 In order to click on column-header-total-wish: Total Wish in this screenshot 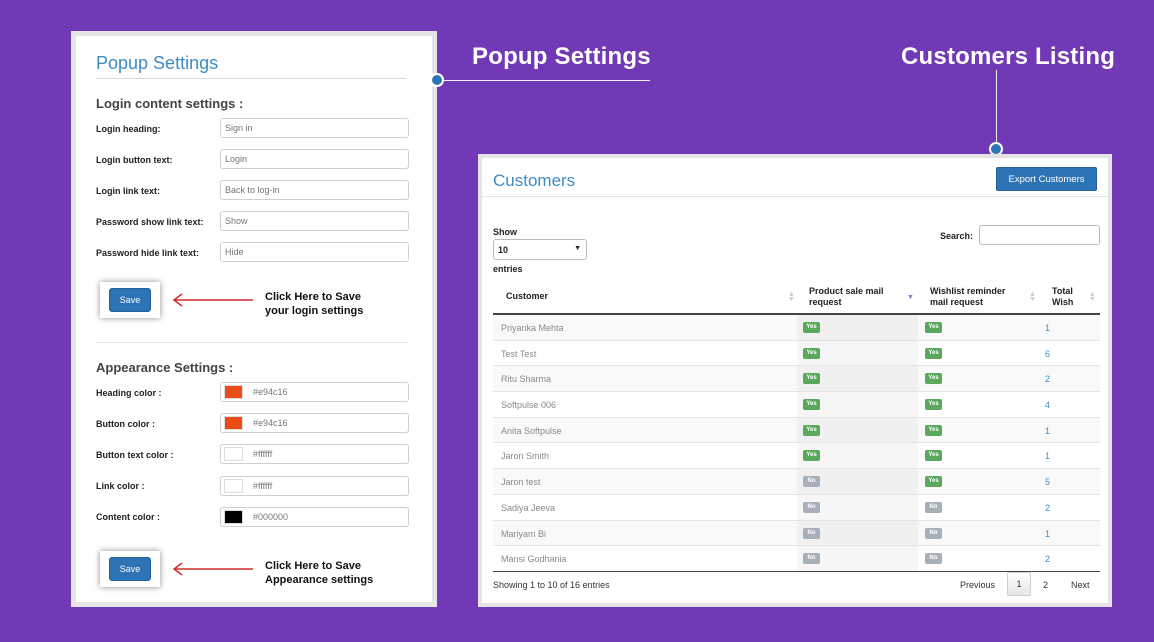, I will do `click(1062, 297)`.